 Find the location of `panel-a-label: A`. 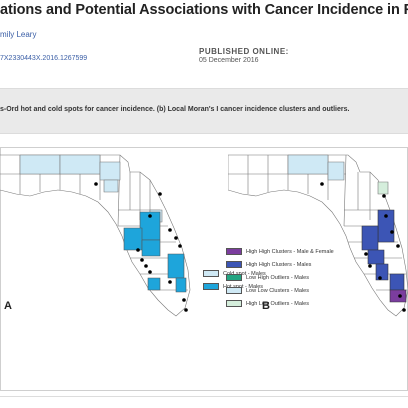

panel-a-label: A is located at coordinates (8, 306).